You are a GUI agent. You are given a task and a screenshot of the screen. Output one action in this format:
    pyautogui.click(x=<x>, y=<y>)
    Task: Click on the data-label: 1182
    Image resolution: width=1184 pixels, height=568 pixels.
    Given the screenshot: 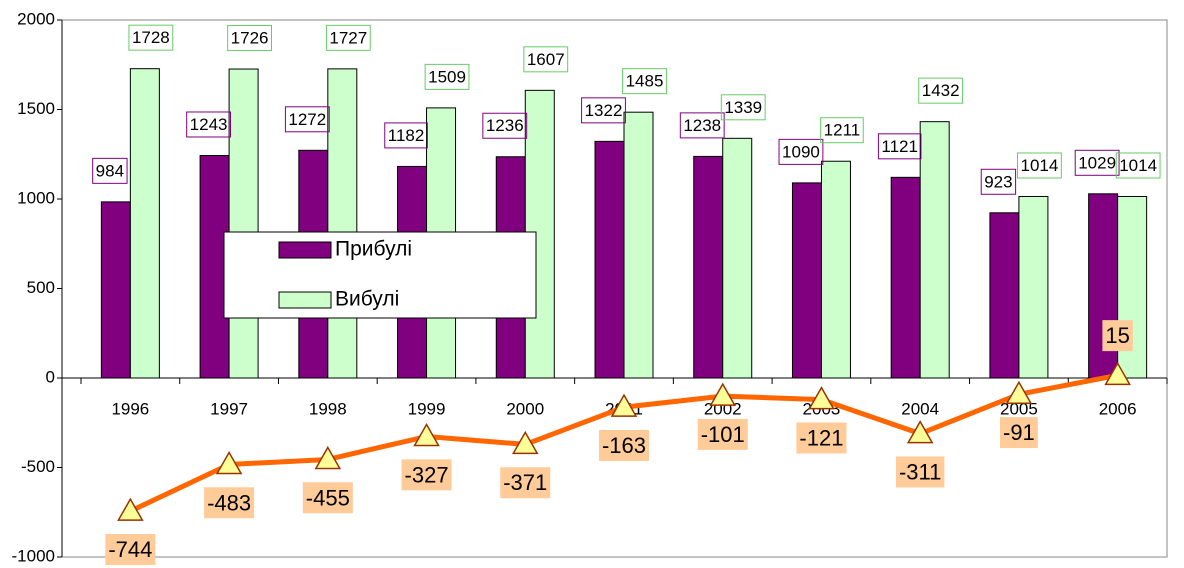 What is the action you would take?
    pyautogui.click(x=406, y=135)
    